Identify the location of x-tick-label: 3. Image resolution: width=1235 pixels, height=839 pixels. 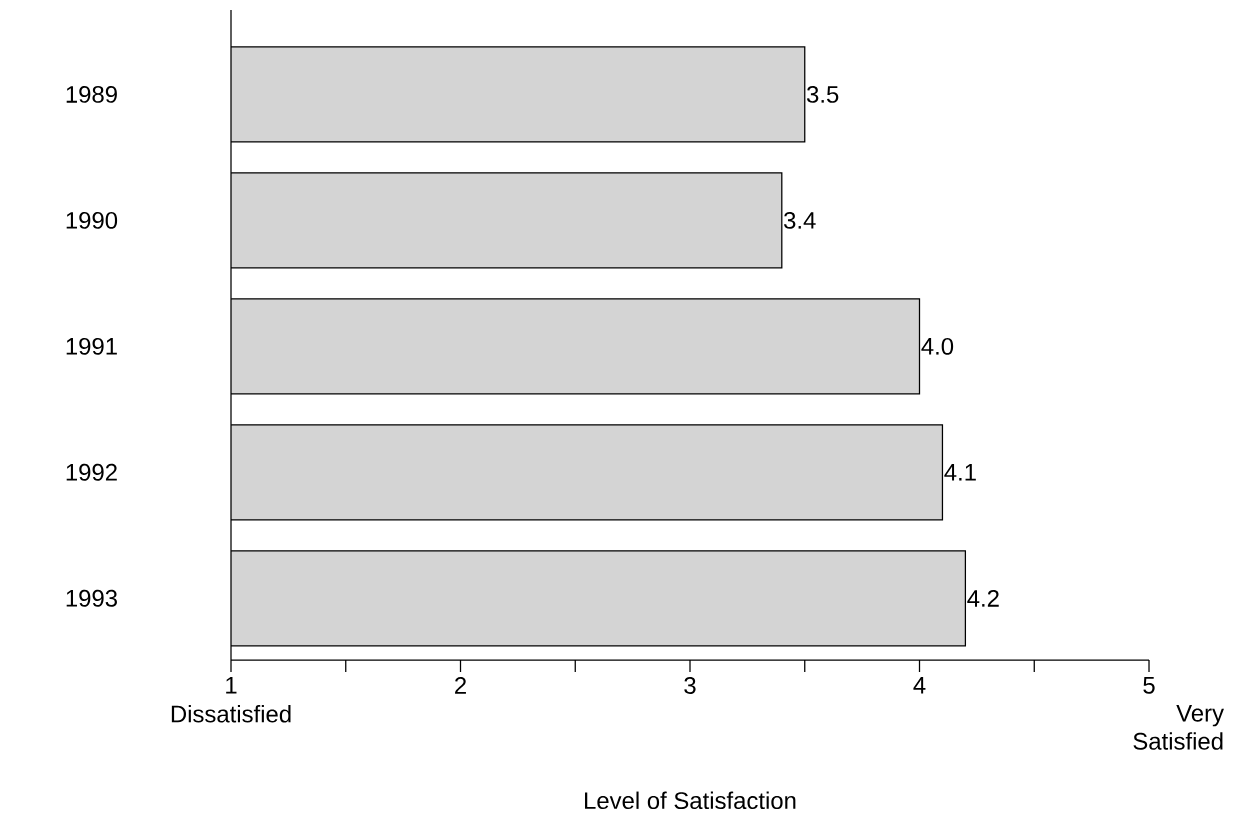
(690, 685).